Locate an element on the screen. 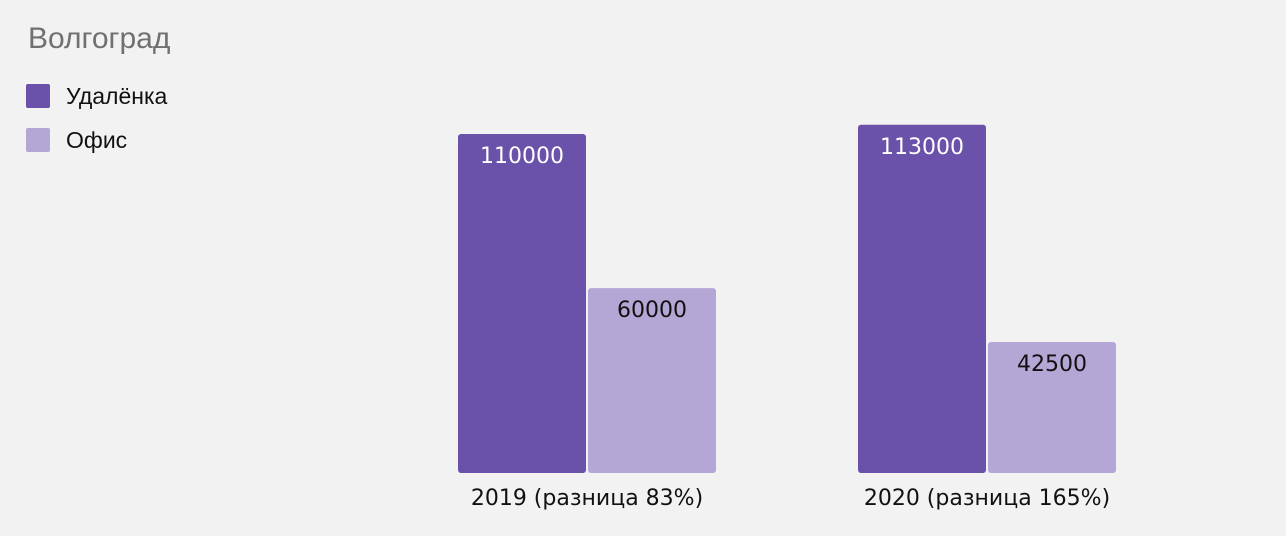  bar-value-label-1-1: 42500 is located at coordinates (1052, 364).